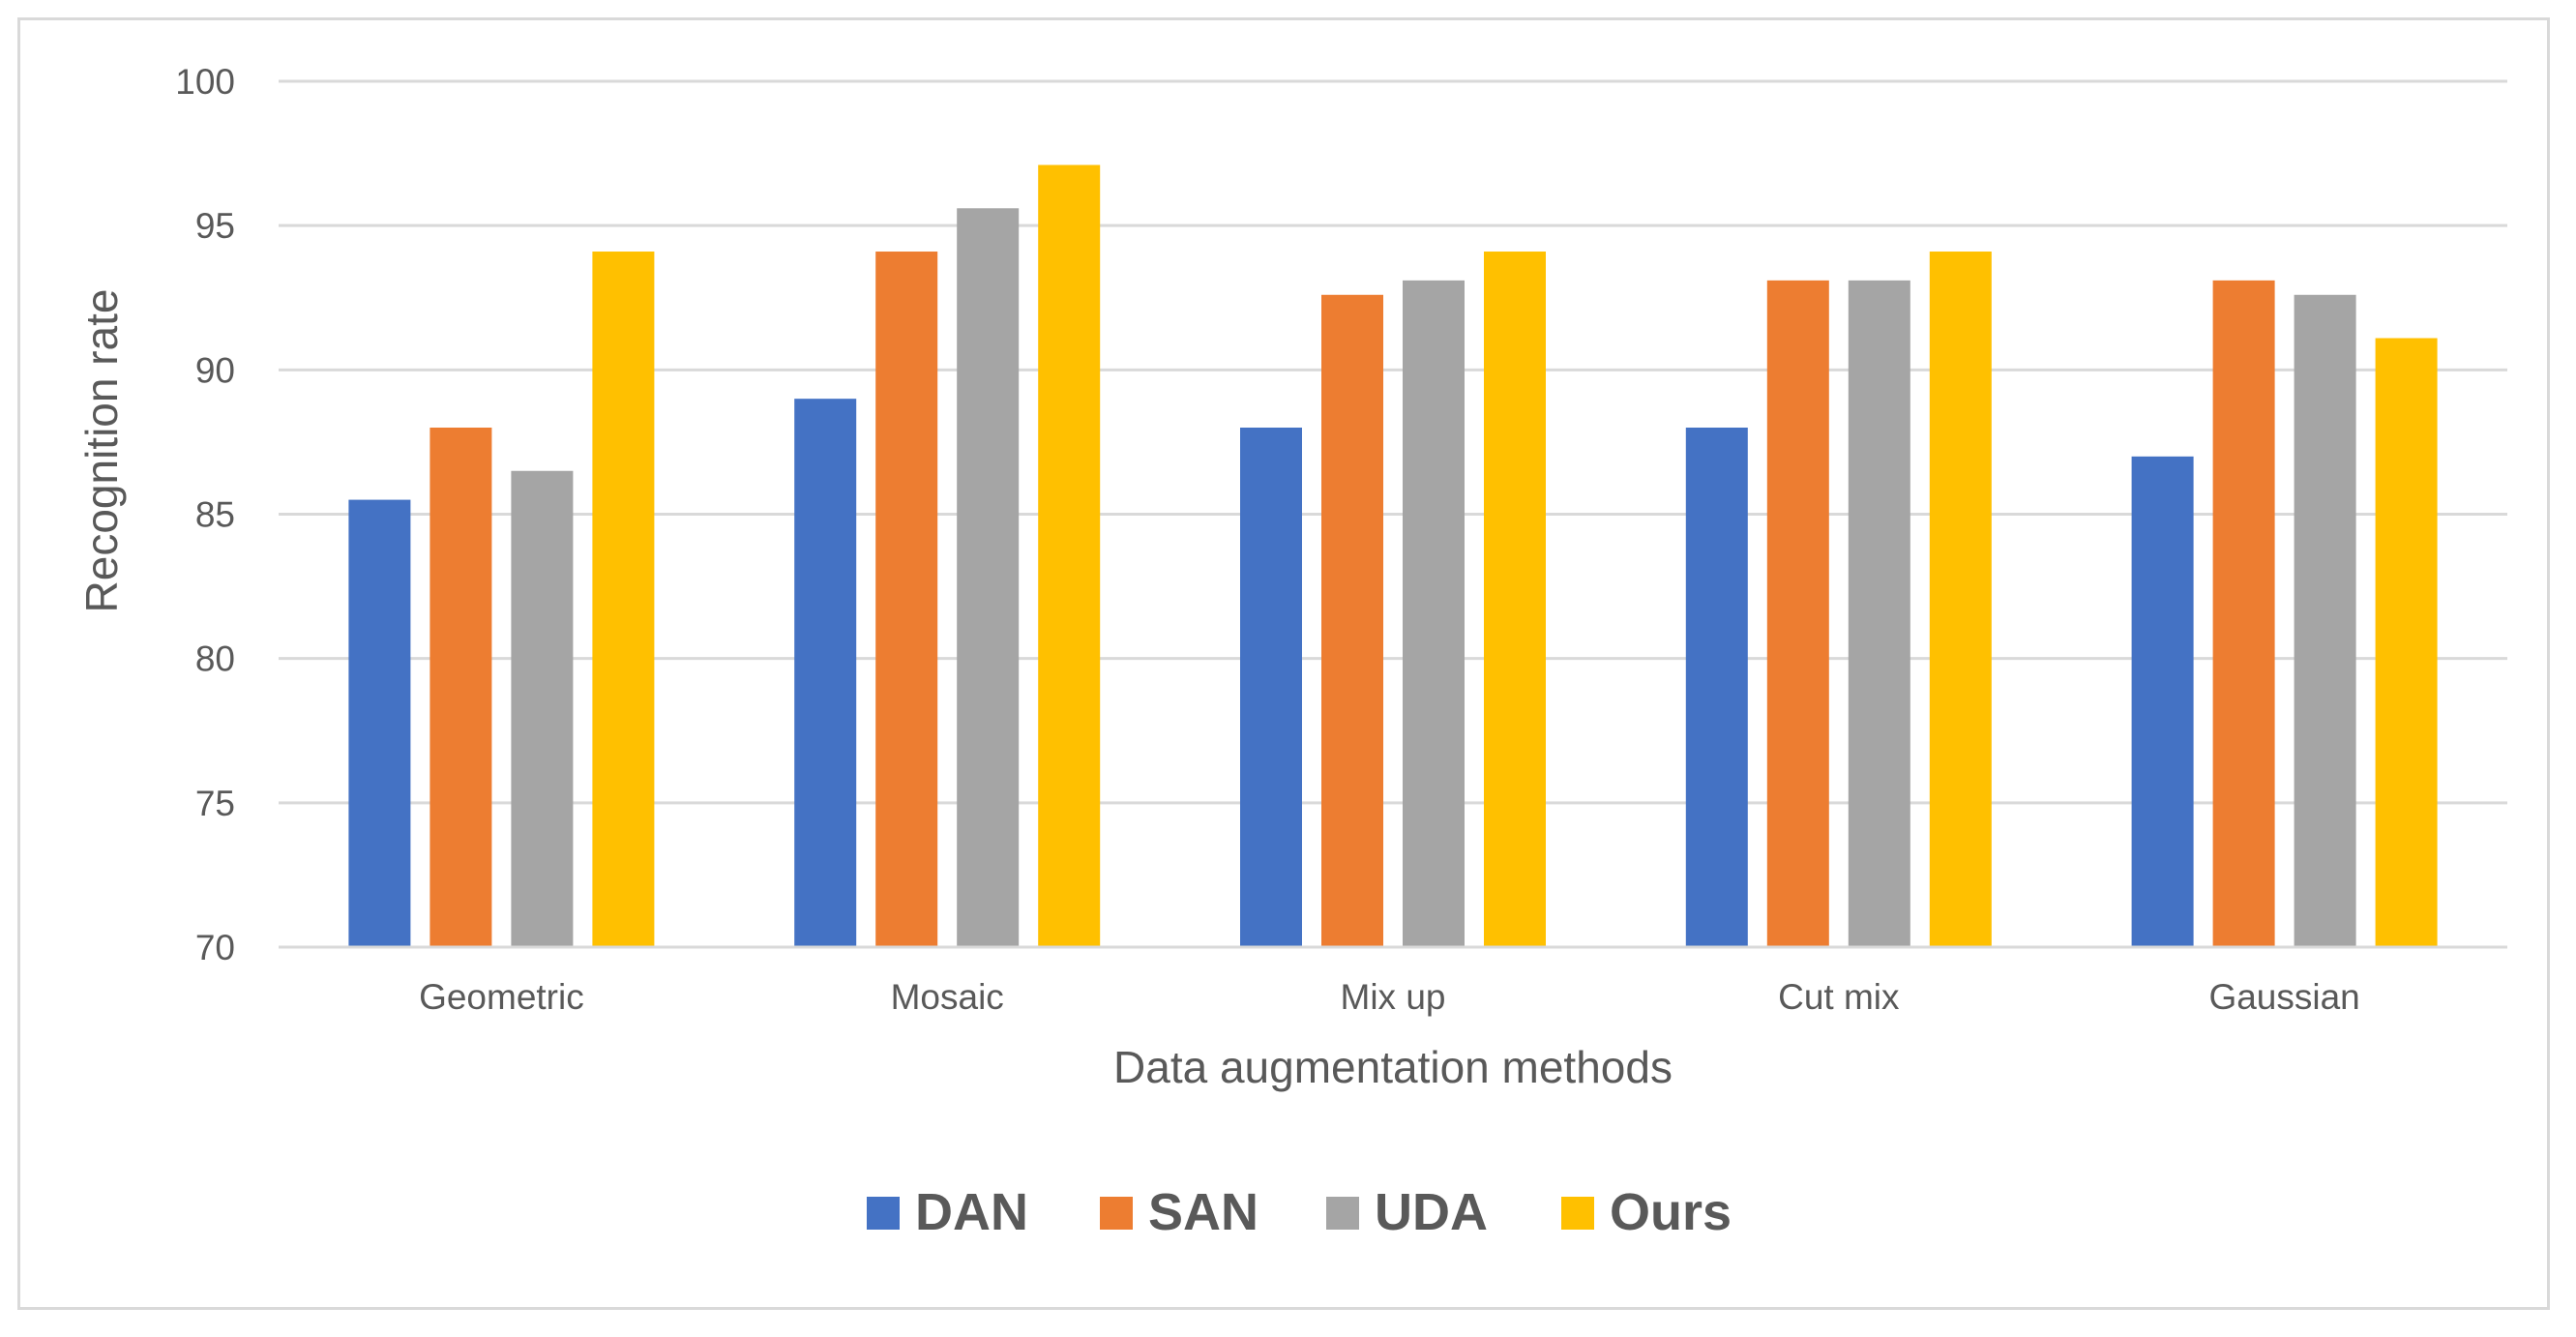 The image size is (2576, 1337). Describe the element at coordinates (623, 599) in the screenshot. I see `bar-ours-geometric` at that location.